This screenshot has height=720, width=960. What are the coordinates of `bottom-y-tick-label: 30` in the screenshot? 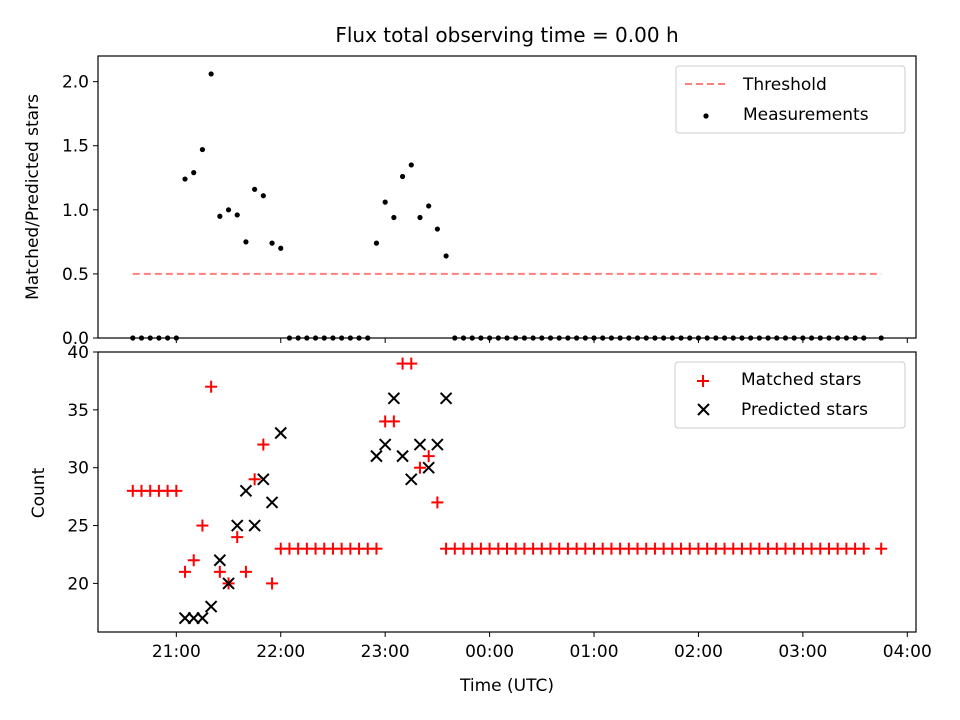 It's located at (78, 469).